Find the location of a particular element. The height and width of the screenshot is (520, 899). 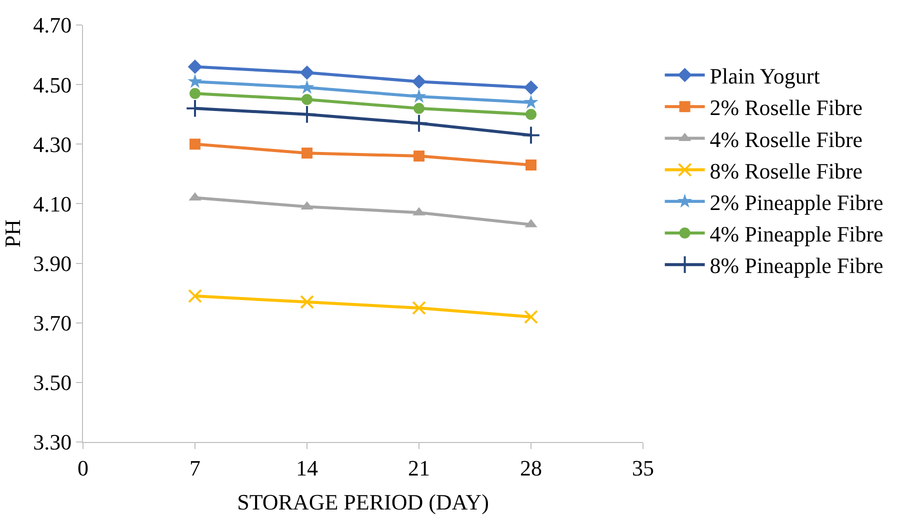

legend-label: 4% Roselle Fibre is located at coordinates (786, 139).